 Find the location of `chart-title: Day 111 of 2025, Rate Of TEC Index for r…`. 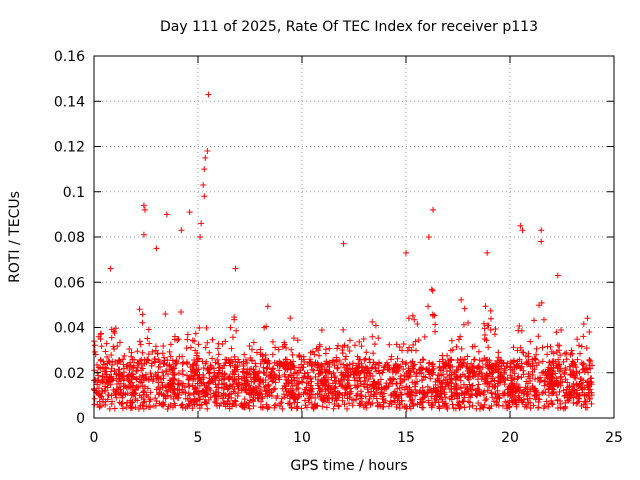

chart-title: Day 111 of 2025, Rate Of TEC Index for r… is located at coordinates (349, 27).